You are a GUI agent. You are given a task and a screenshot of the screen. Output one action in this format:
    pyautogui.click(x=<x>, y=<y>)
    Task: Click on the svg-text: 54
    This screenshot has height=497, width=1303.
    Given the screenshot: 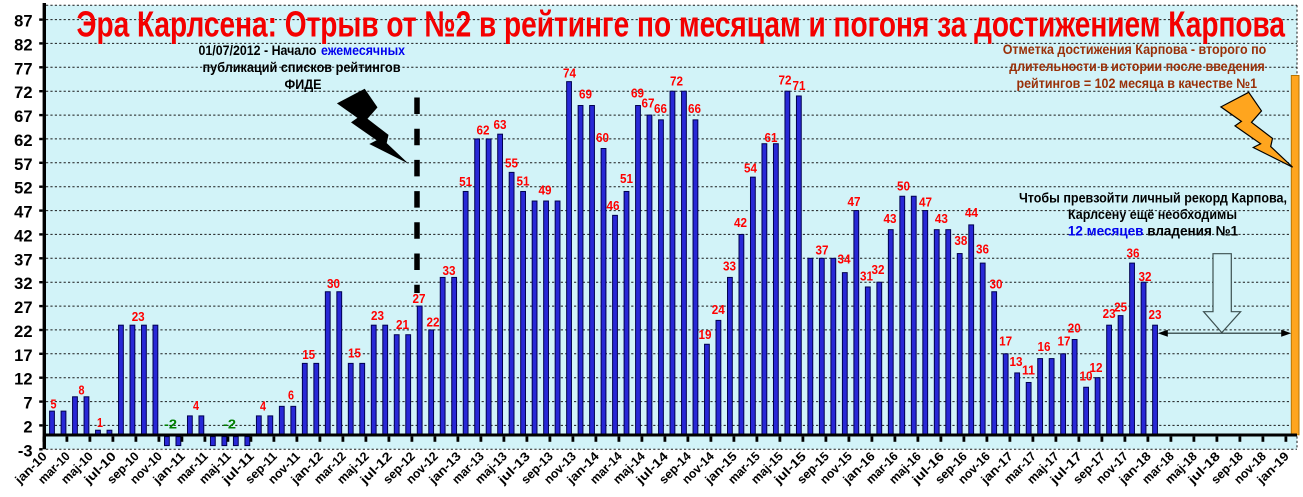 What is the action you would take?
    pyautogui.click(x=751, y=168)
    